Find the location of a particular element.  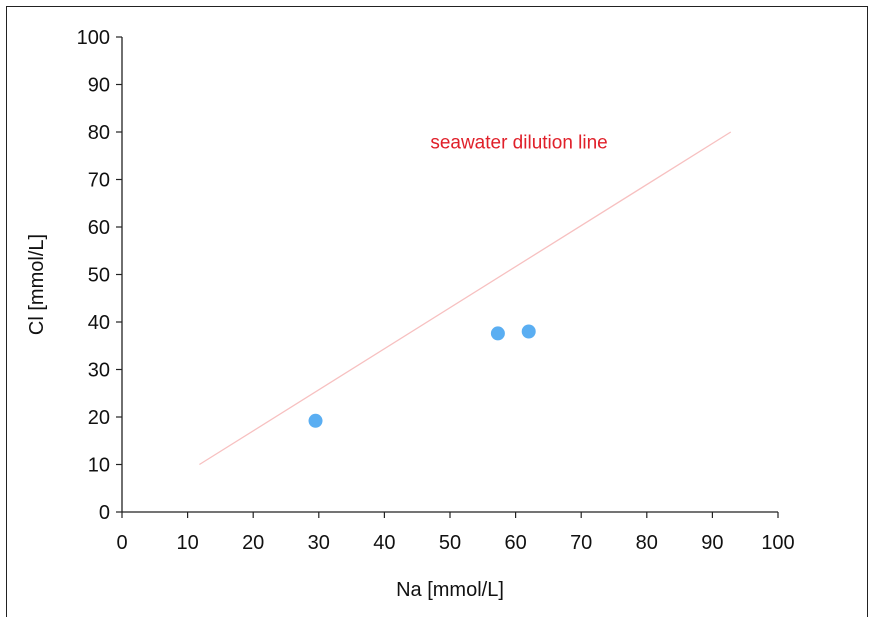

x-tick-label: 50 is located at coordinates (450, 543).